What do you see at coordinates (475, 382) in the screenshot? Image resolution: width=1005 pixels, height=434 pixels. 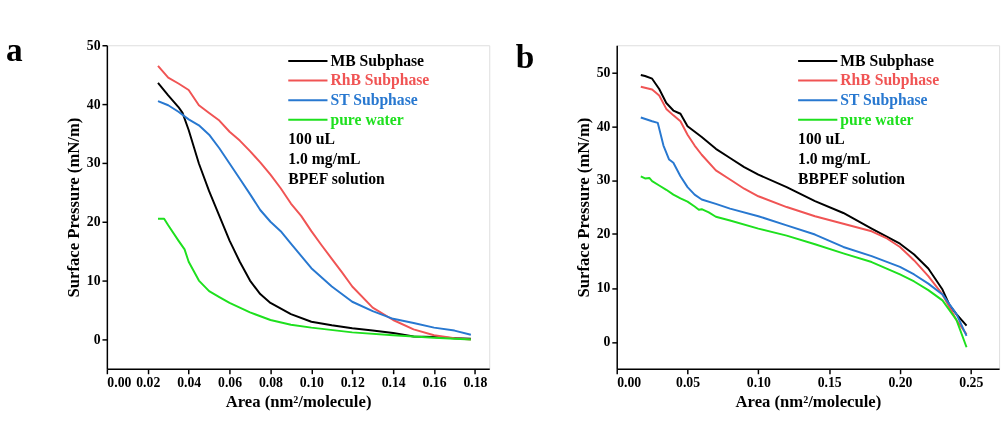 I see `x-tick-label: 0.18` at bounding box center [475, 382].